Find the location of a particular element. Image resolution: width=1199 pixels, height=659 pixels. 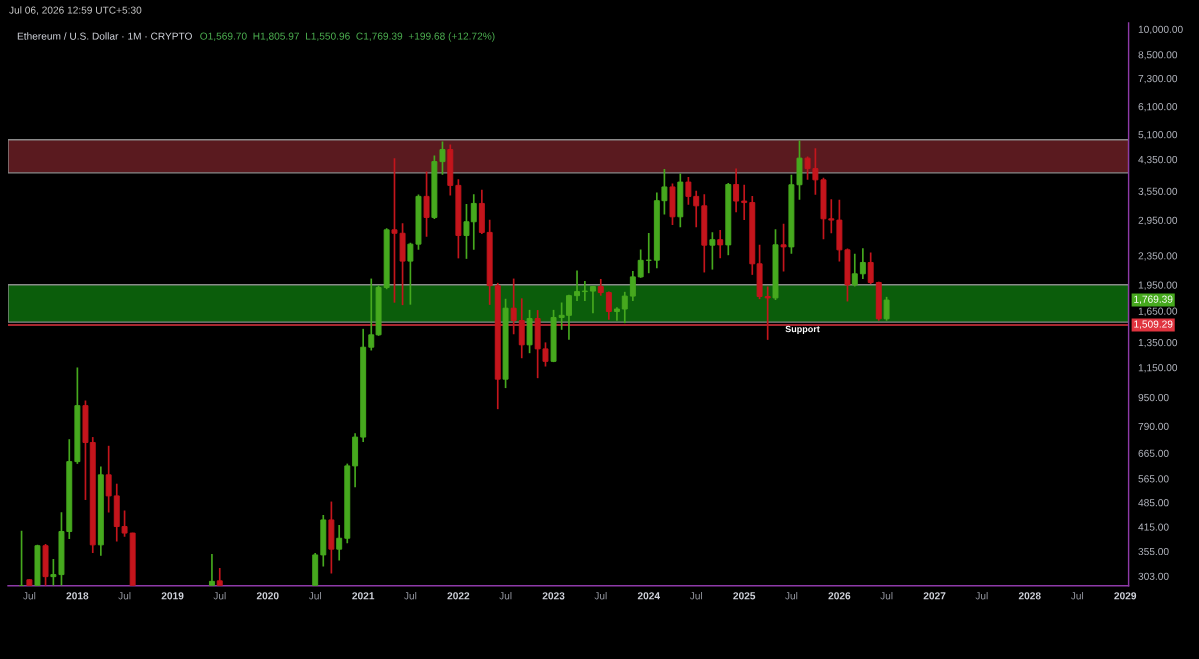

text: Ethereum / U.S. Dollar · 1M · CRYPTO is located at coordinates (104, 36).